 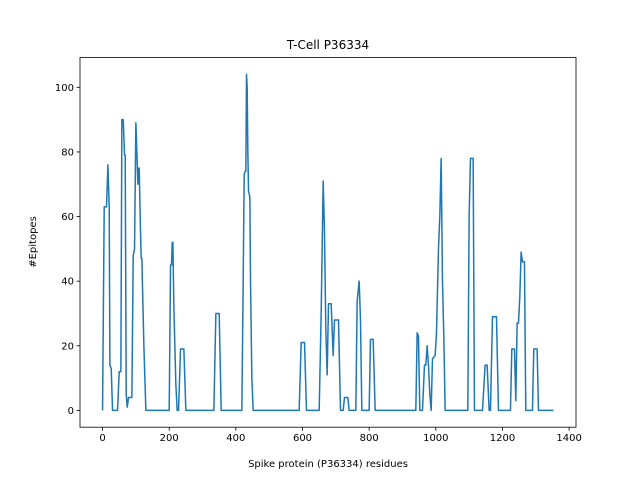 I want to click on x-tick-label: 400, so click(x=235, y=438).